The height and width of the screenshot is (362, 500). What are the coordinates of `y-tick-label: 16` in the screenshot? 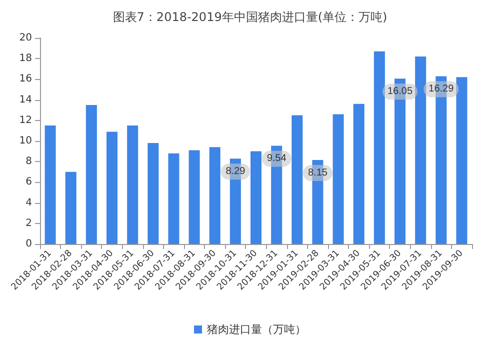 It's located at (25, 79).